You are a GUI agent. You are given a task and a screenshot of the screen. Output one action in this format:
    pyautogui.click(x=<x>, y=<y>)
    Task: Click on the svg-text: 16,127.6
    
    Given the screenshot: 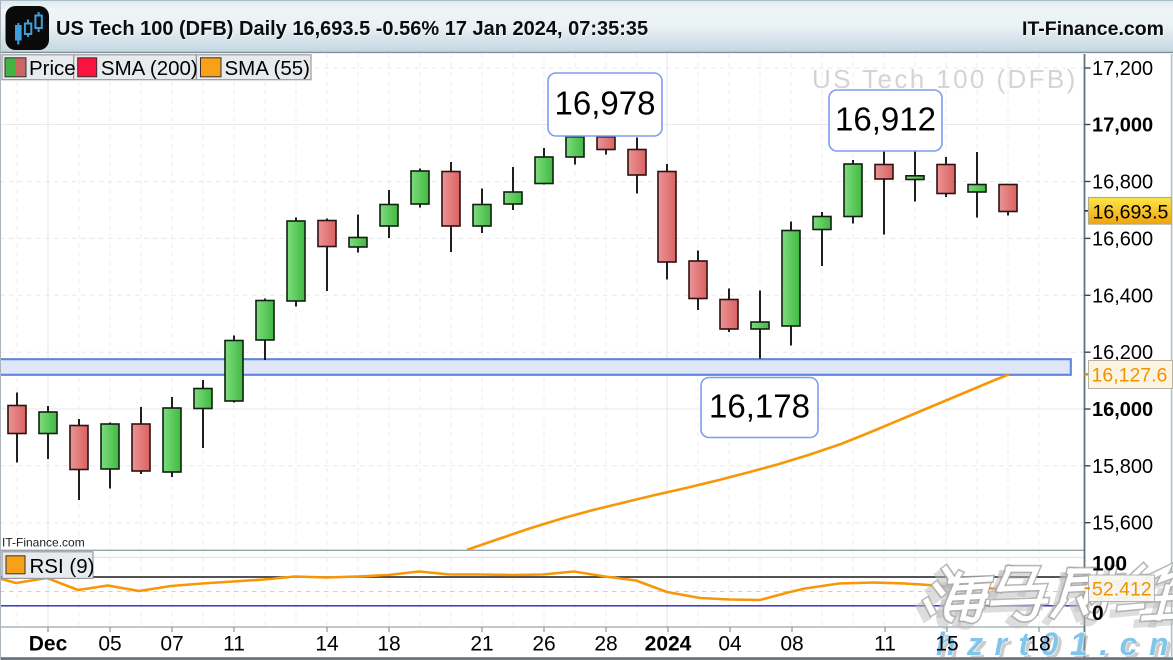 What is the action you would take?
    pyautogui.click(x=1130, y=376)
    